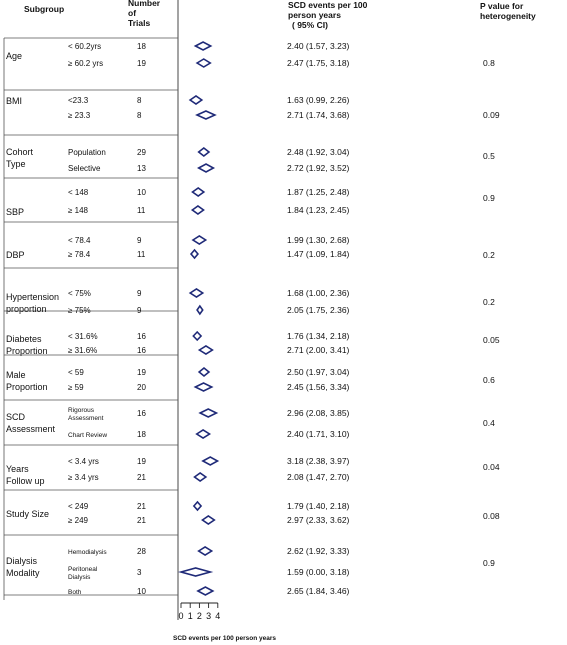  What do you see at coordinates (17, 469) in the screenshot?
I see `subgroup-label: Years` at bounding box center [17, 469].